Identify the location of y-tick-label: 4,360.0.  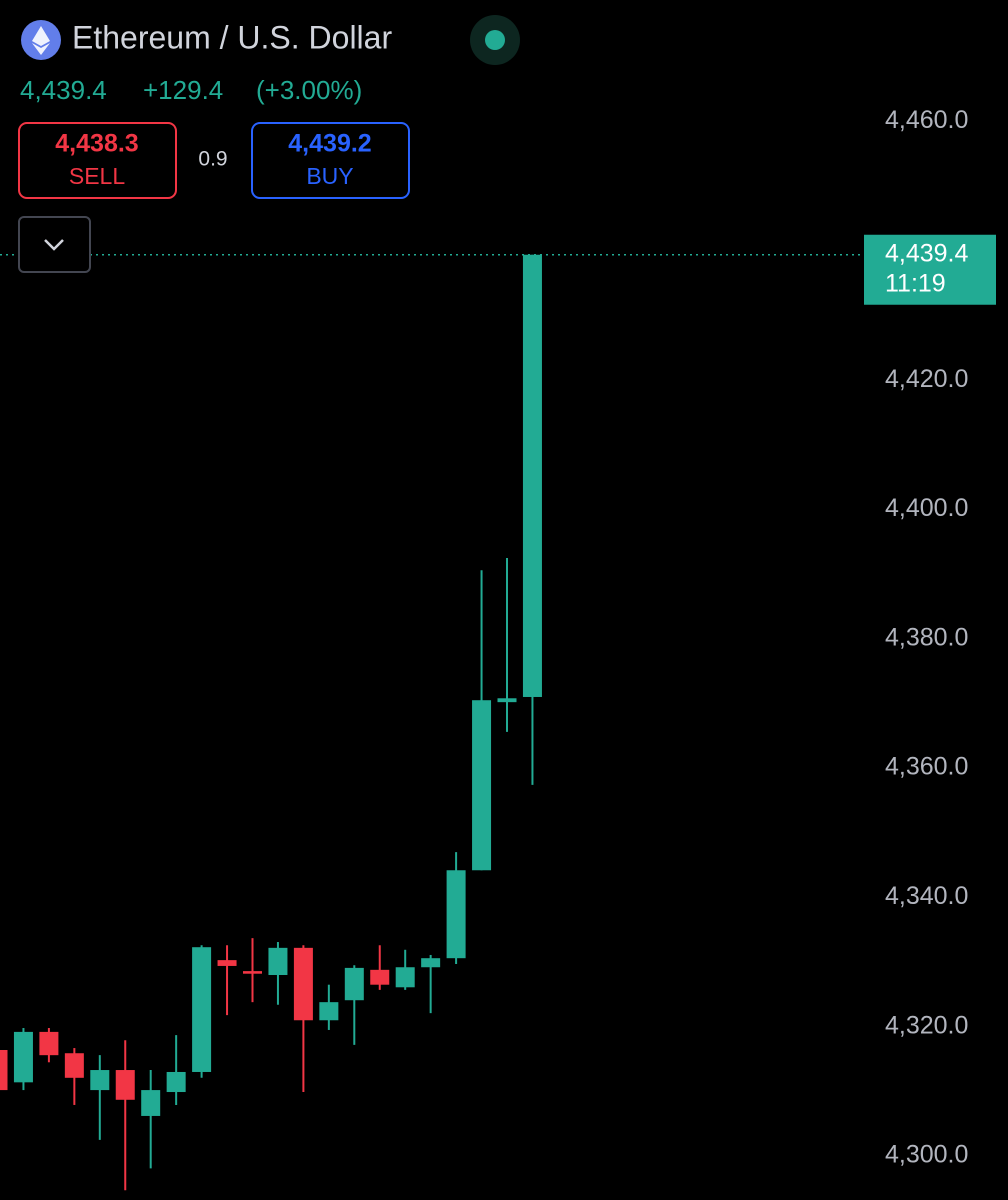
(926, 767).